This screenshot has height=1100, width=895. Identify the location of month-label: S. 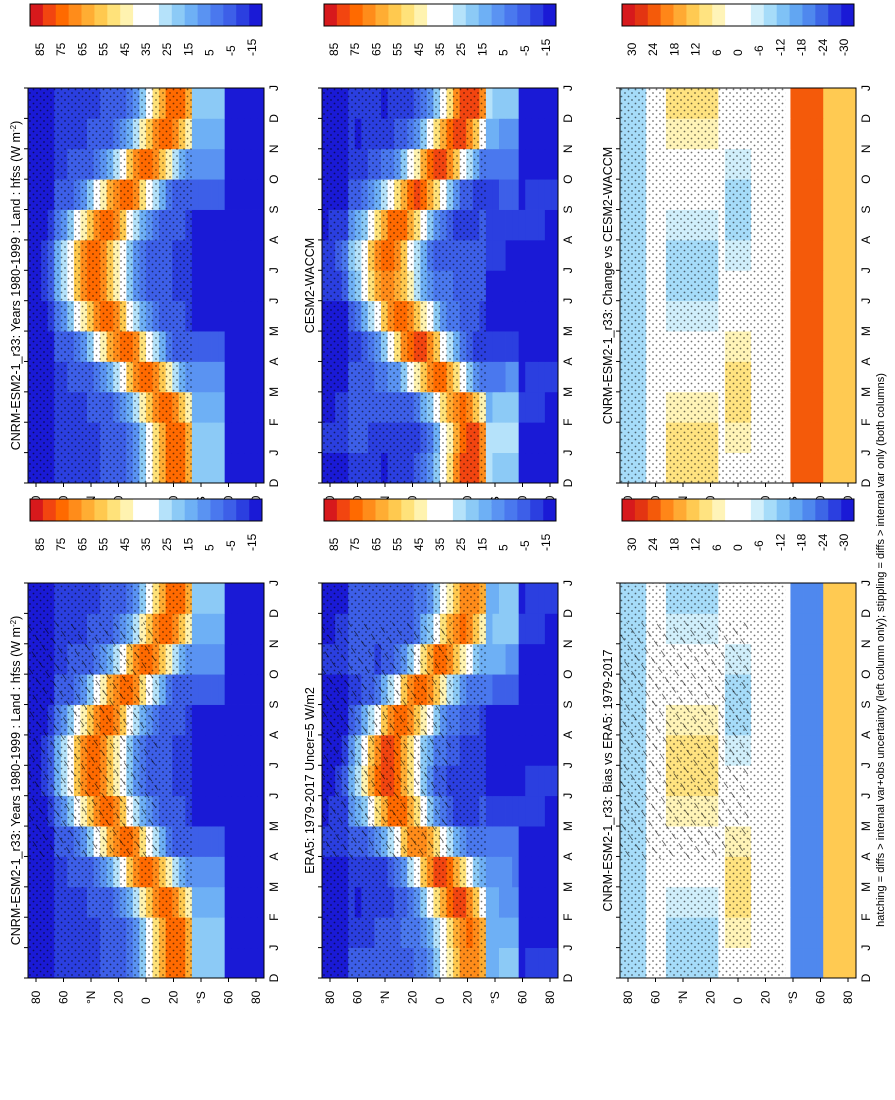
(568, 210).